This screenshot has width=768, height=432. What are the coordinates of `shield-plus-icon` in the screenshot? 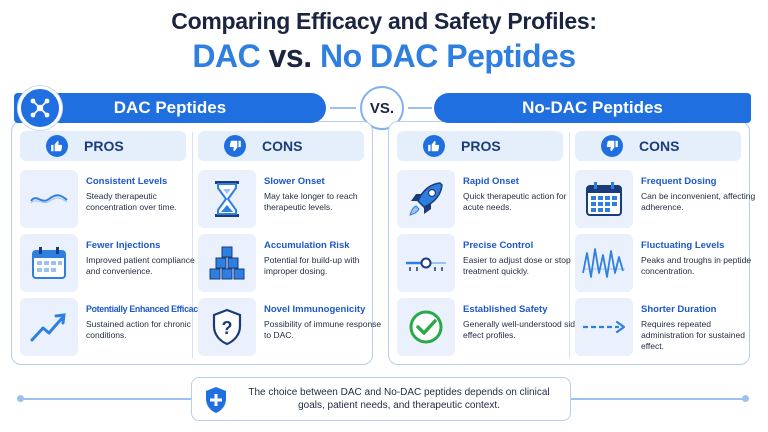 It's located at (216, 402).